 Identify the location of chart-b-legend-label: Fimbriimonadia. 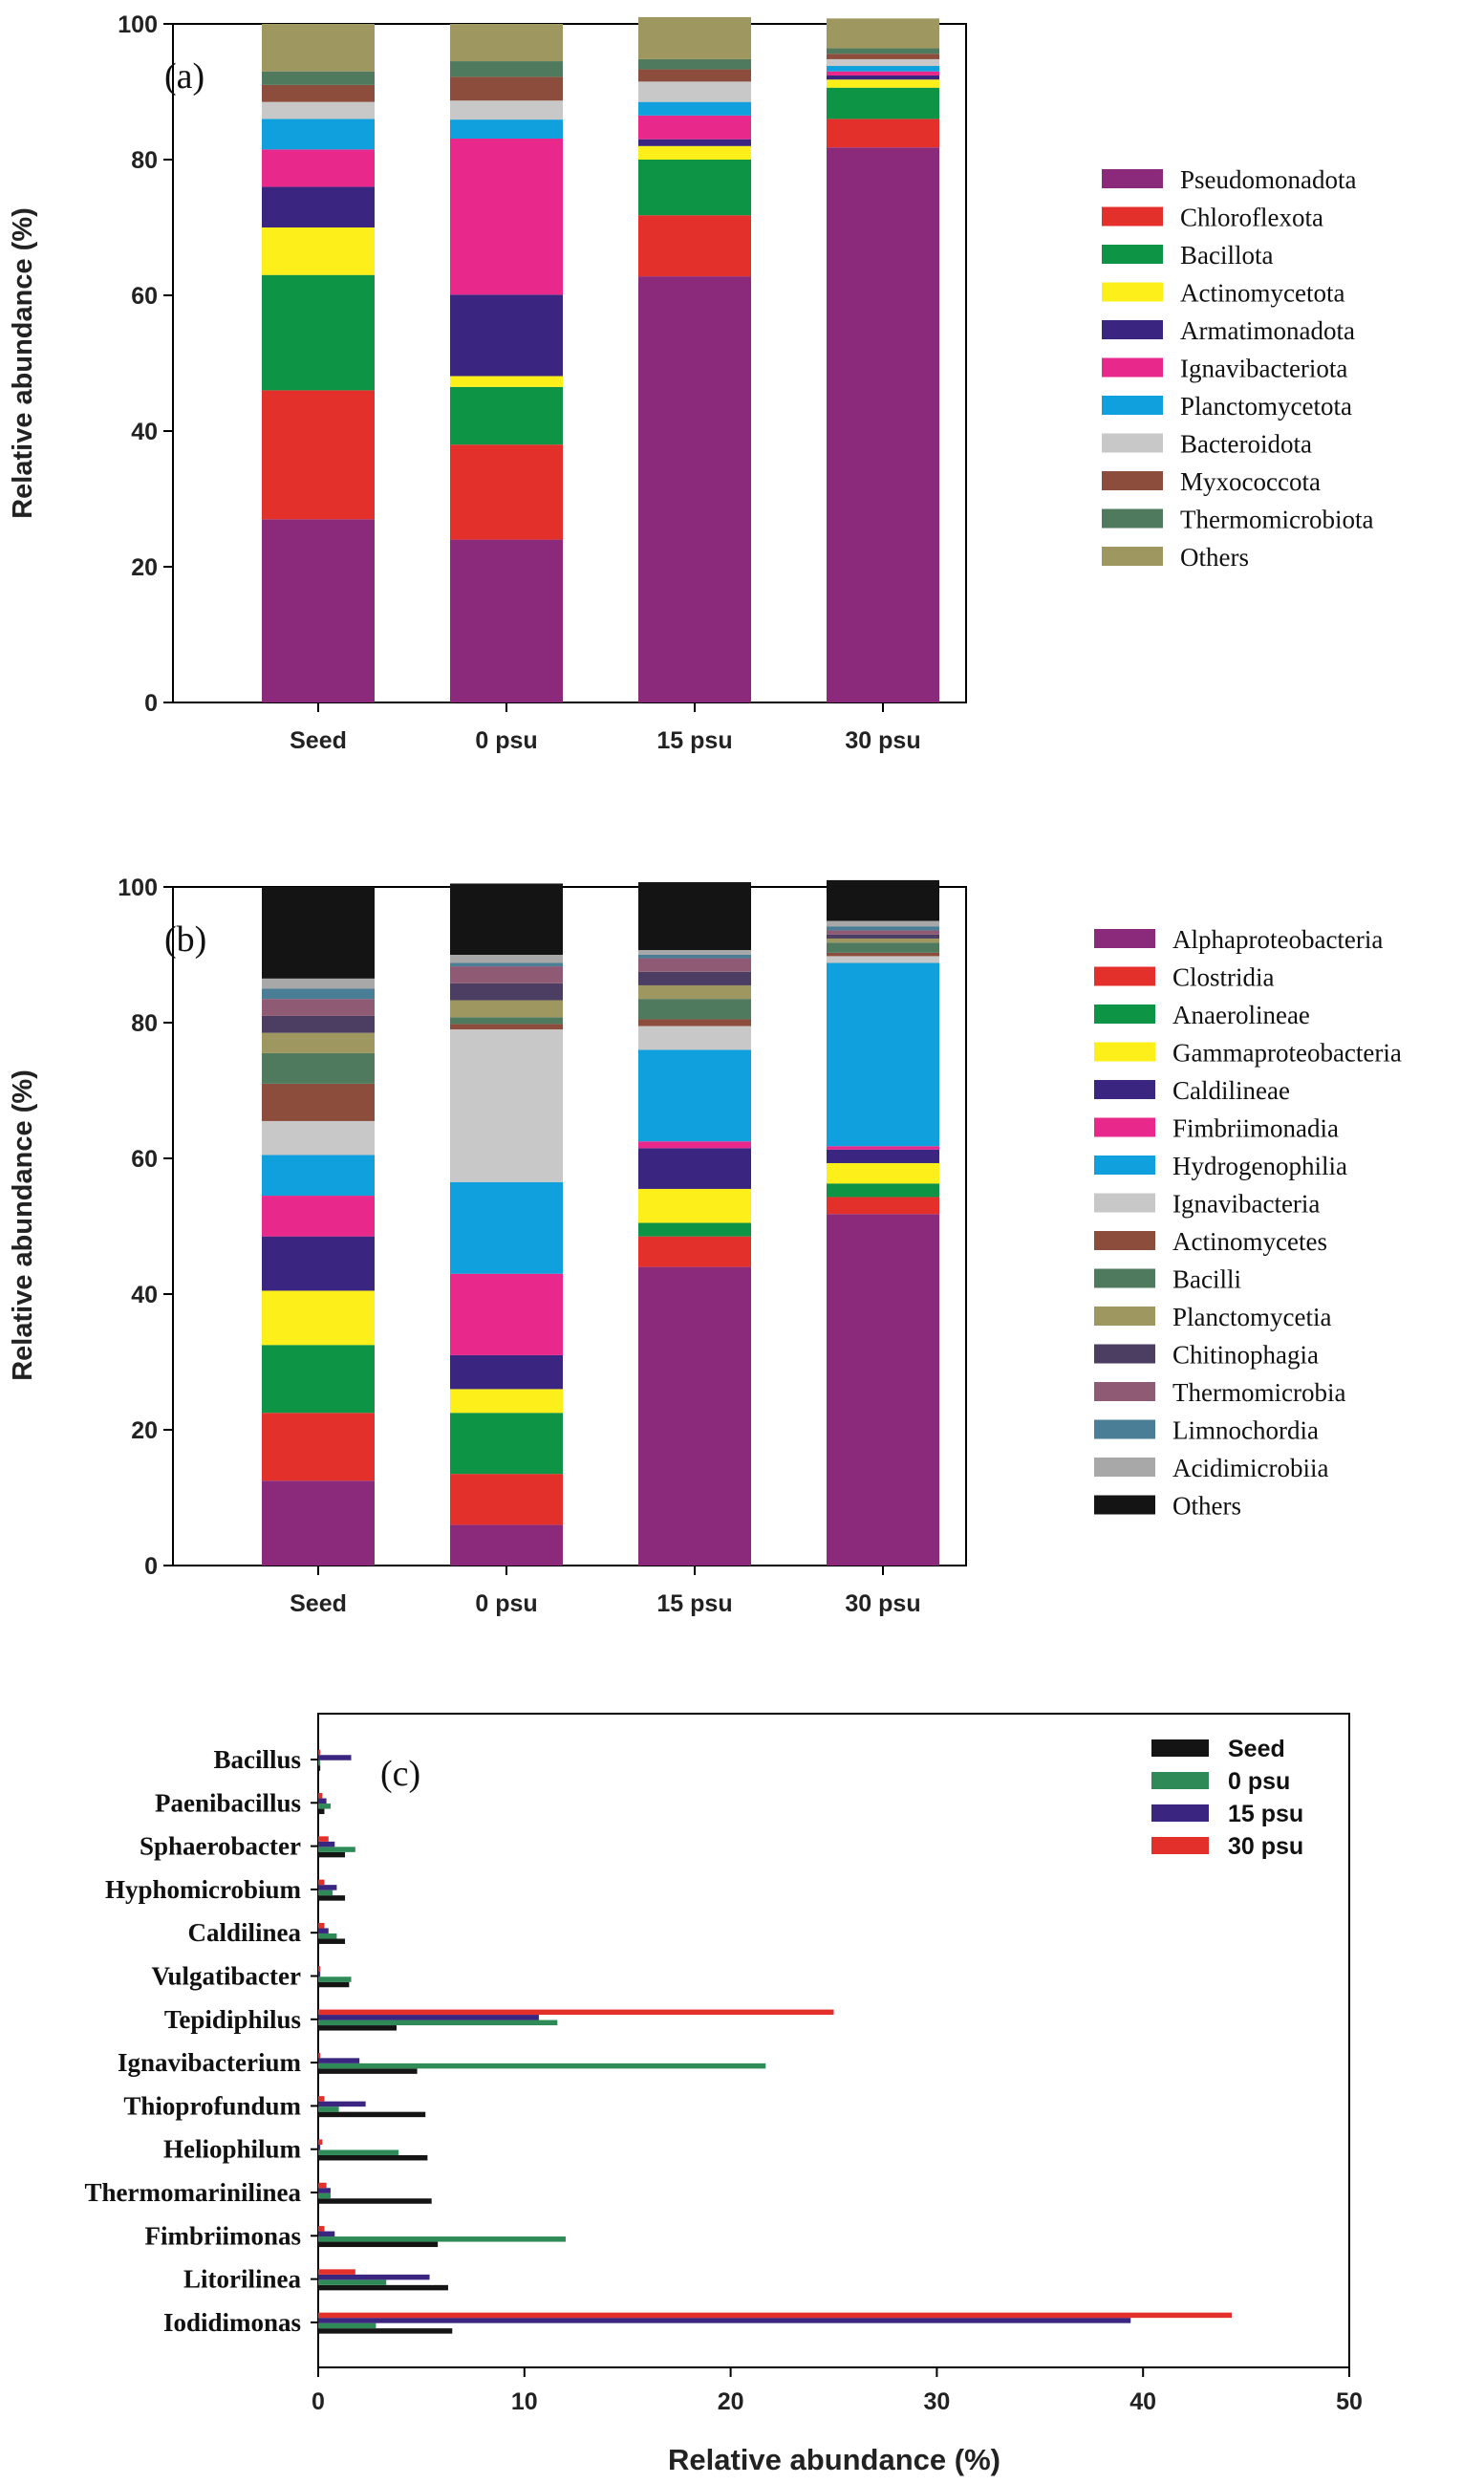
(1255, 1129).